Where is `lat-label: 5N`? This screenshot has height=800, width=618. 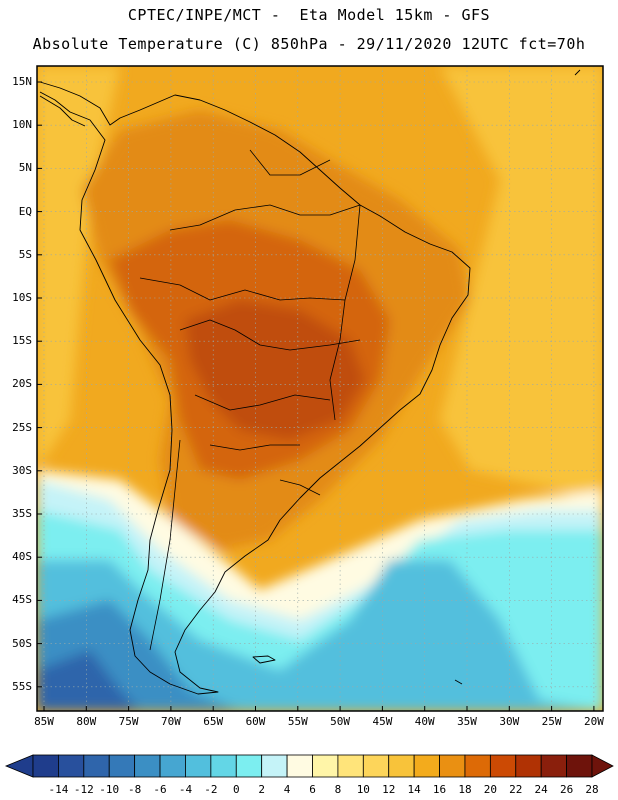 lat-label: 5N is located at coordinates (25, 168).